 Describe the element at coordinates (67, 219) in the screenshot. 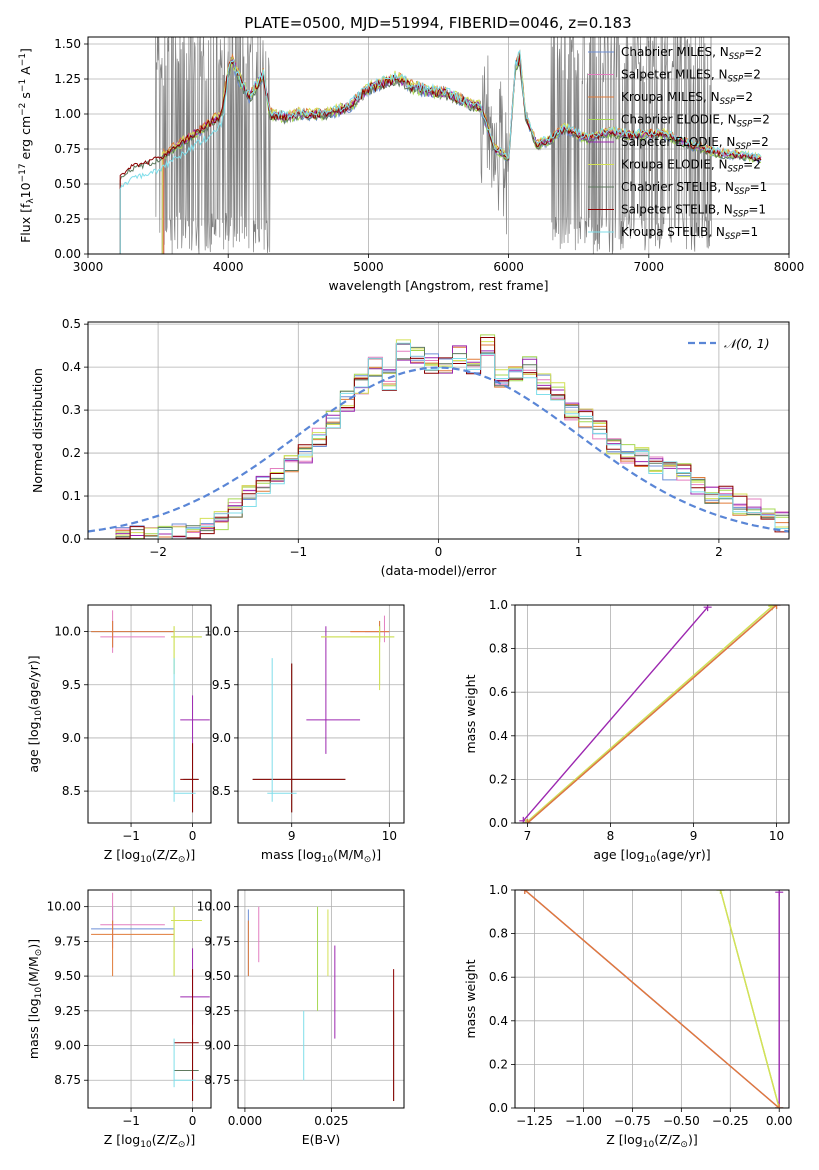

I see `y-tick-label: 0.25` at that location.